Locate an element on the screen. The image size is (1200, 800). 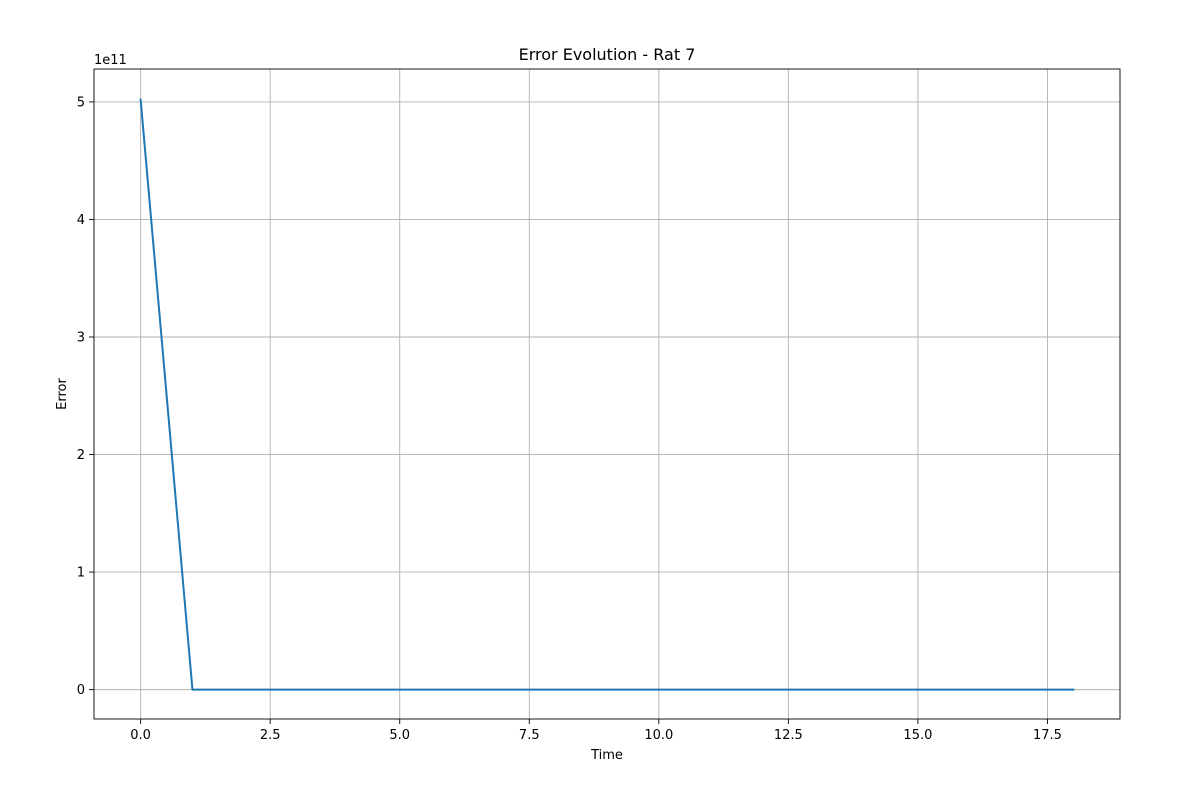
y-tick-label: 1 is located at coordinates (81, 573).